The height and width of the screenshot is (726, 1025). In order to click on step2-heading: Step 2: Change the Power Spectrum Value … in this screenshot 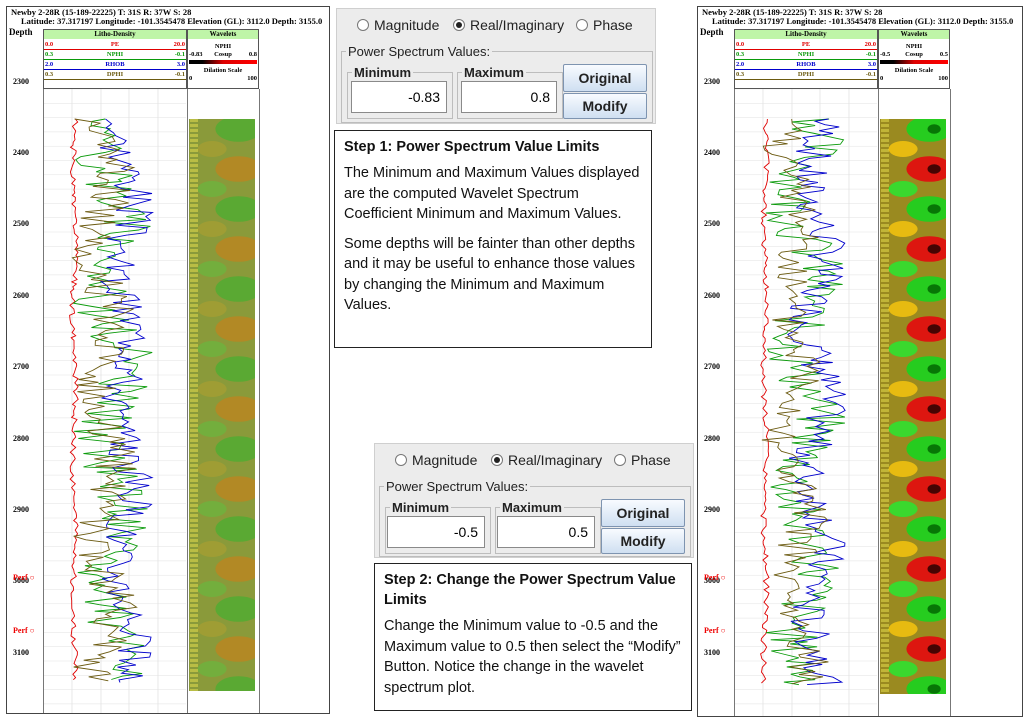, I will do `click(530, 590)`.